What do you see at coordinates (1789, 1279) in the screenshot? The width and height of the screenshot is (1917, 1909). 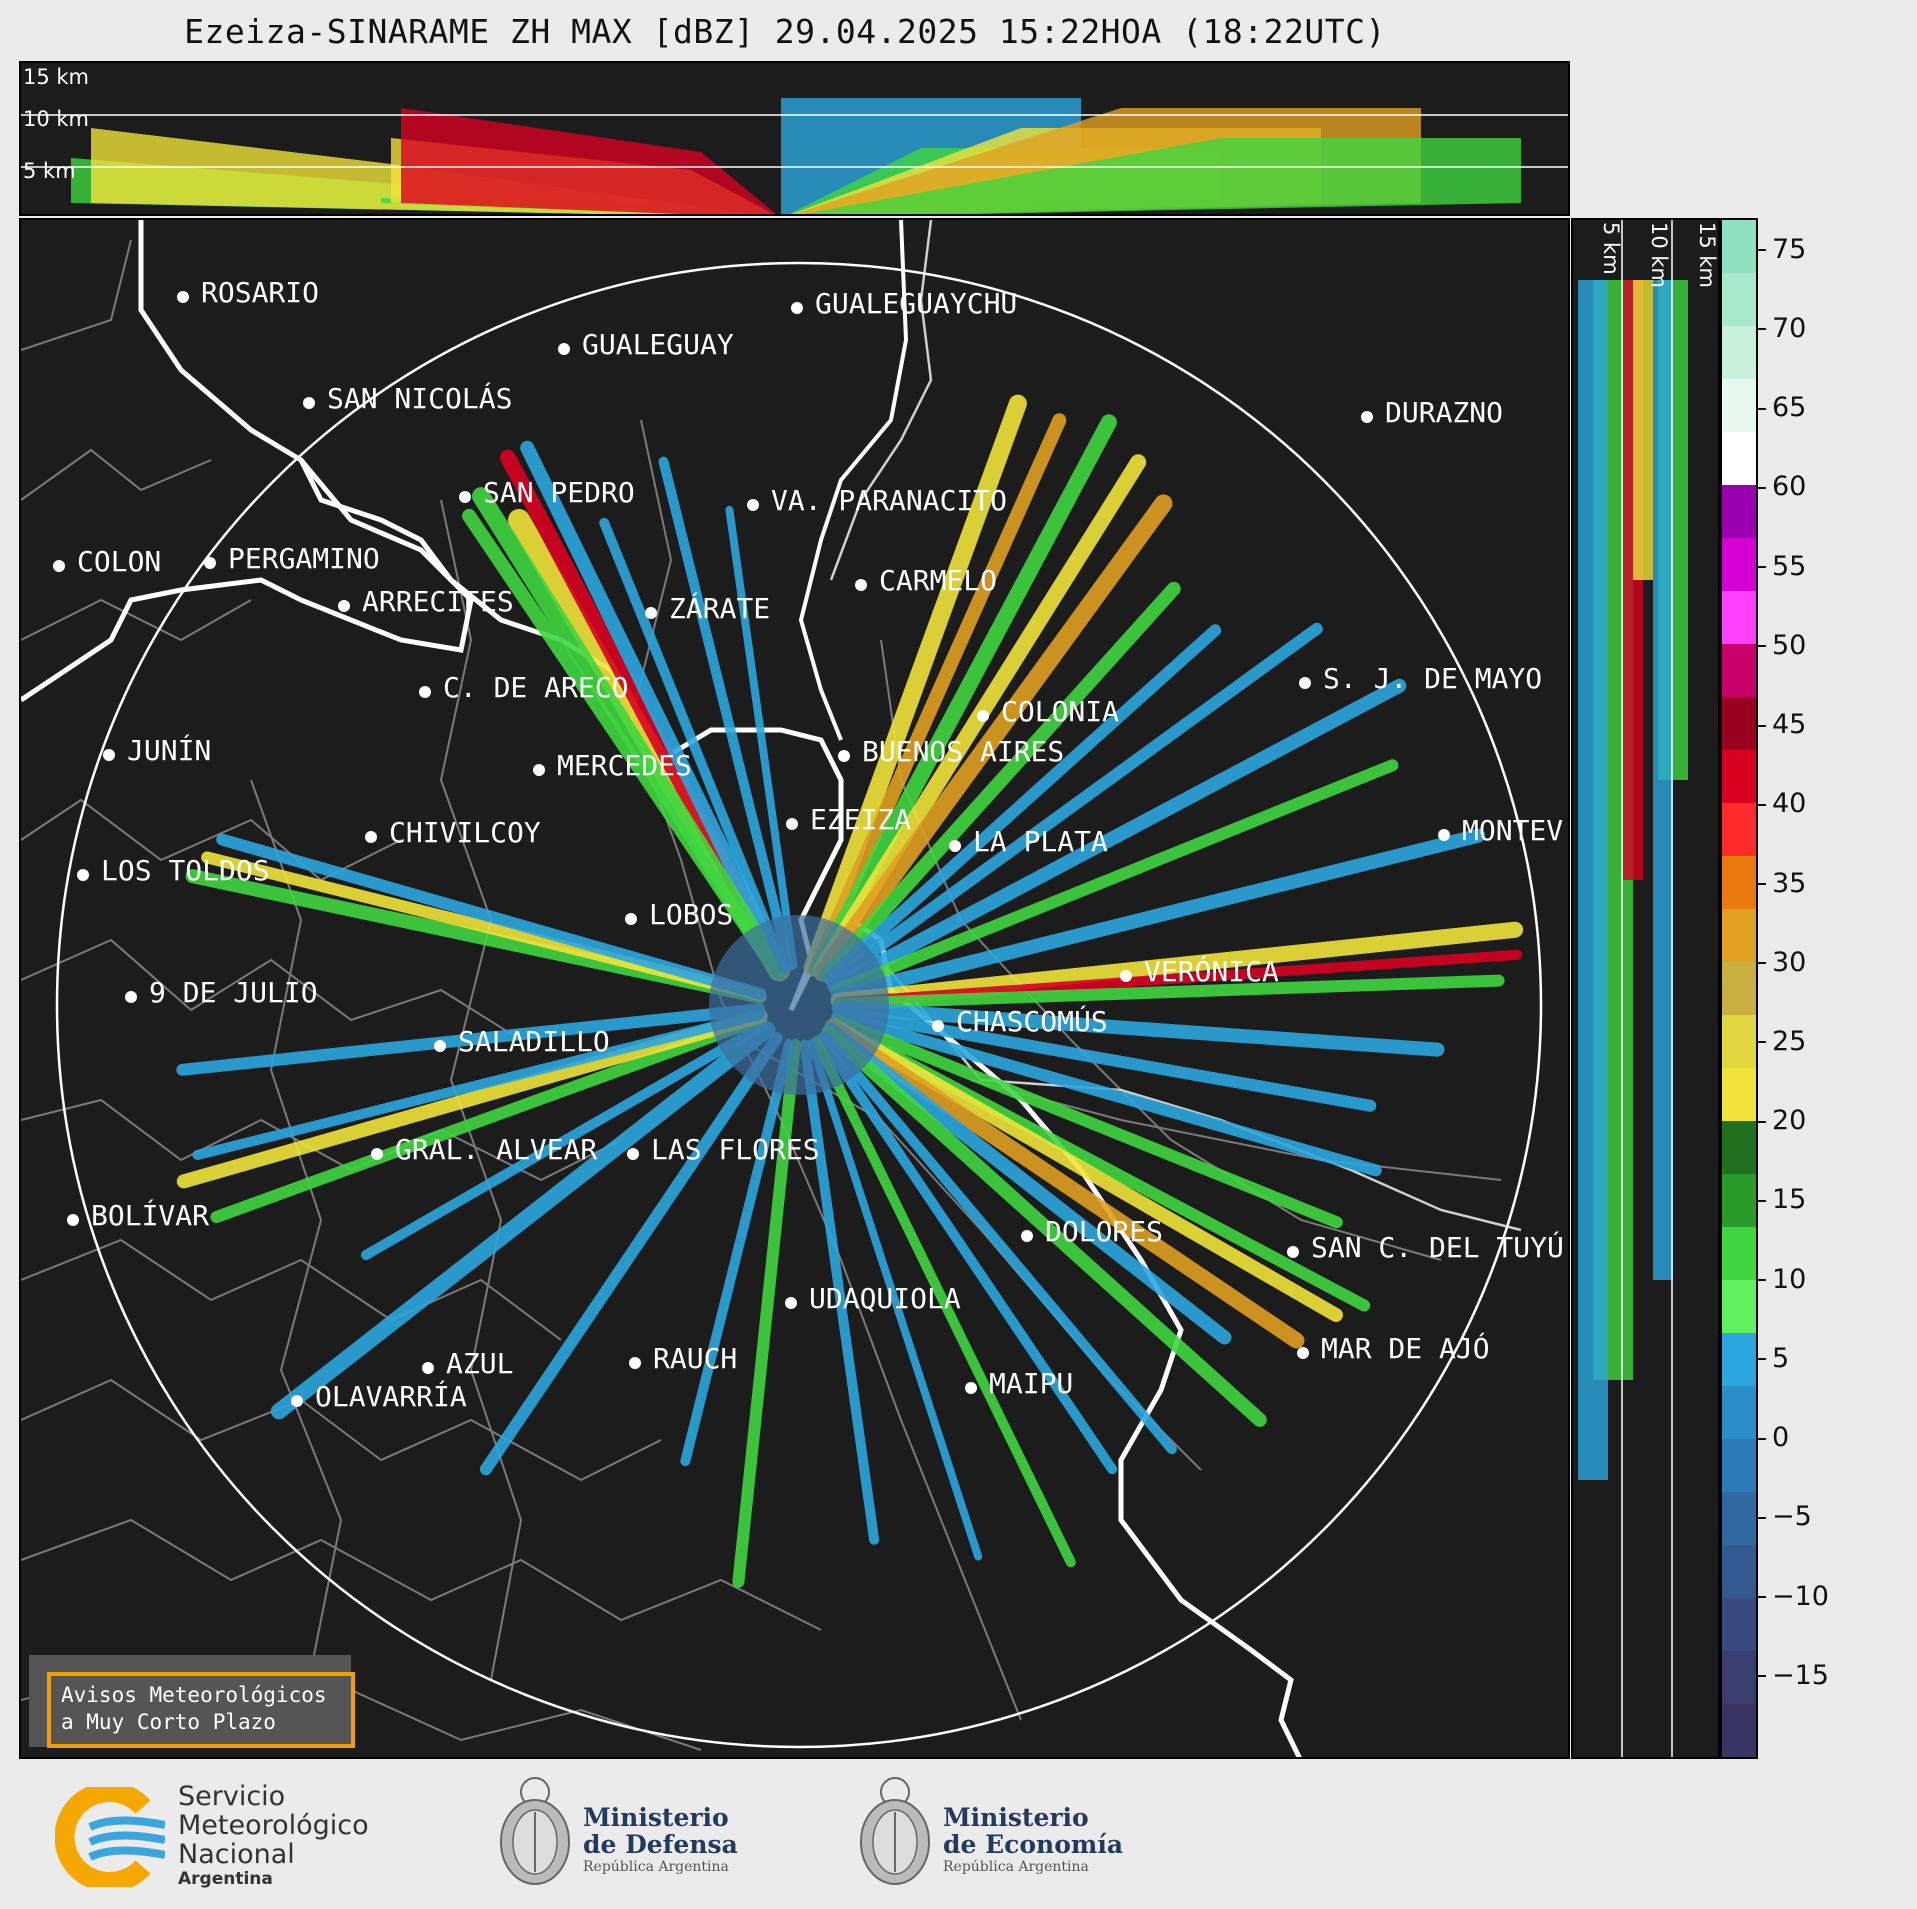 I see `colorbar-tick-label: 10` at bounding box center [1789, 1279].